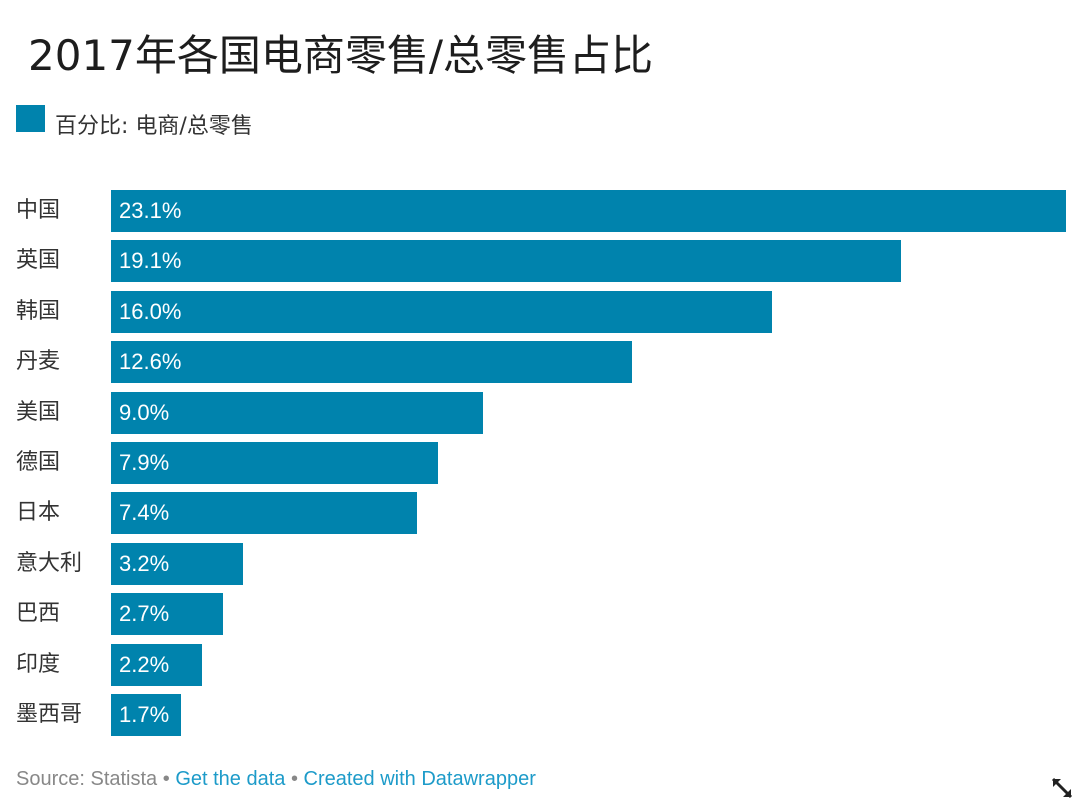 Image resolution: width=1080 pixels, height=806 pixels. What do you see at coordinates (150, 311) in the screenshot?
I see `value-label: 16.0%` at bounding box center [150, 311].